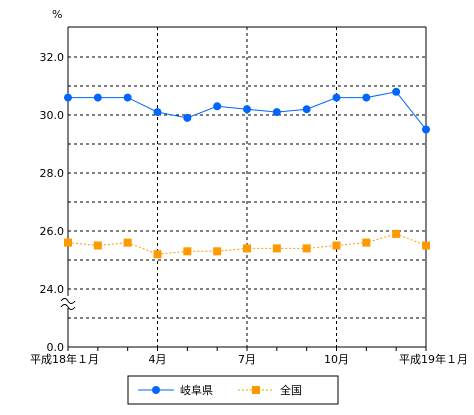  Describe the element at coordinates (196, 390) in the screenshot. I see `legend-label: 岐阜県` at that location.